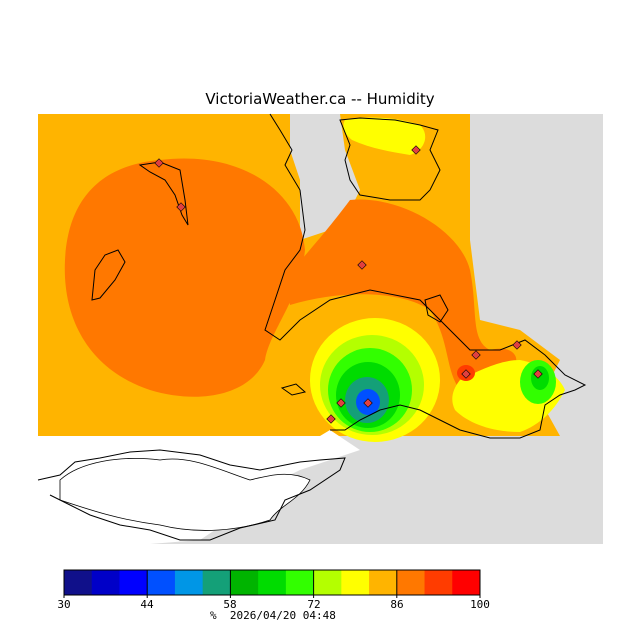 The width and height of the screenshot is (640, 640). Describe the element at coordinates (480, 604) in the screenshot. I see `legend-tick-label: 100` at that location.